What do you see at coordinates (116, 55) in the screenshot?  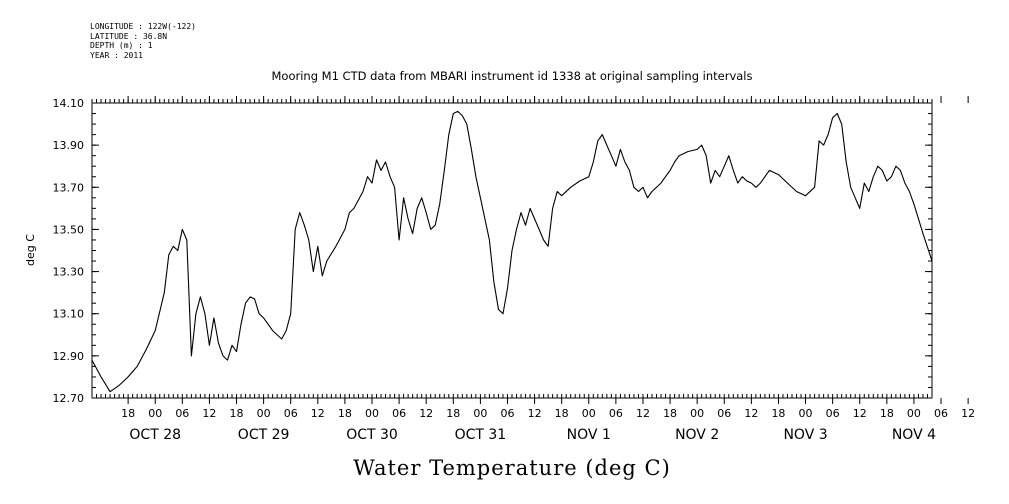 I see `year-label: YEAR : 2011` at bounding box center [116, 55].